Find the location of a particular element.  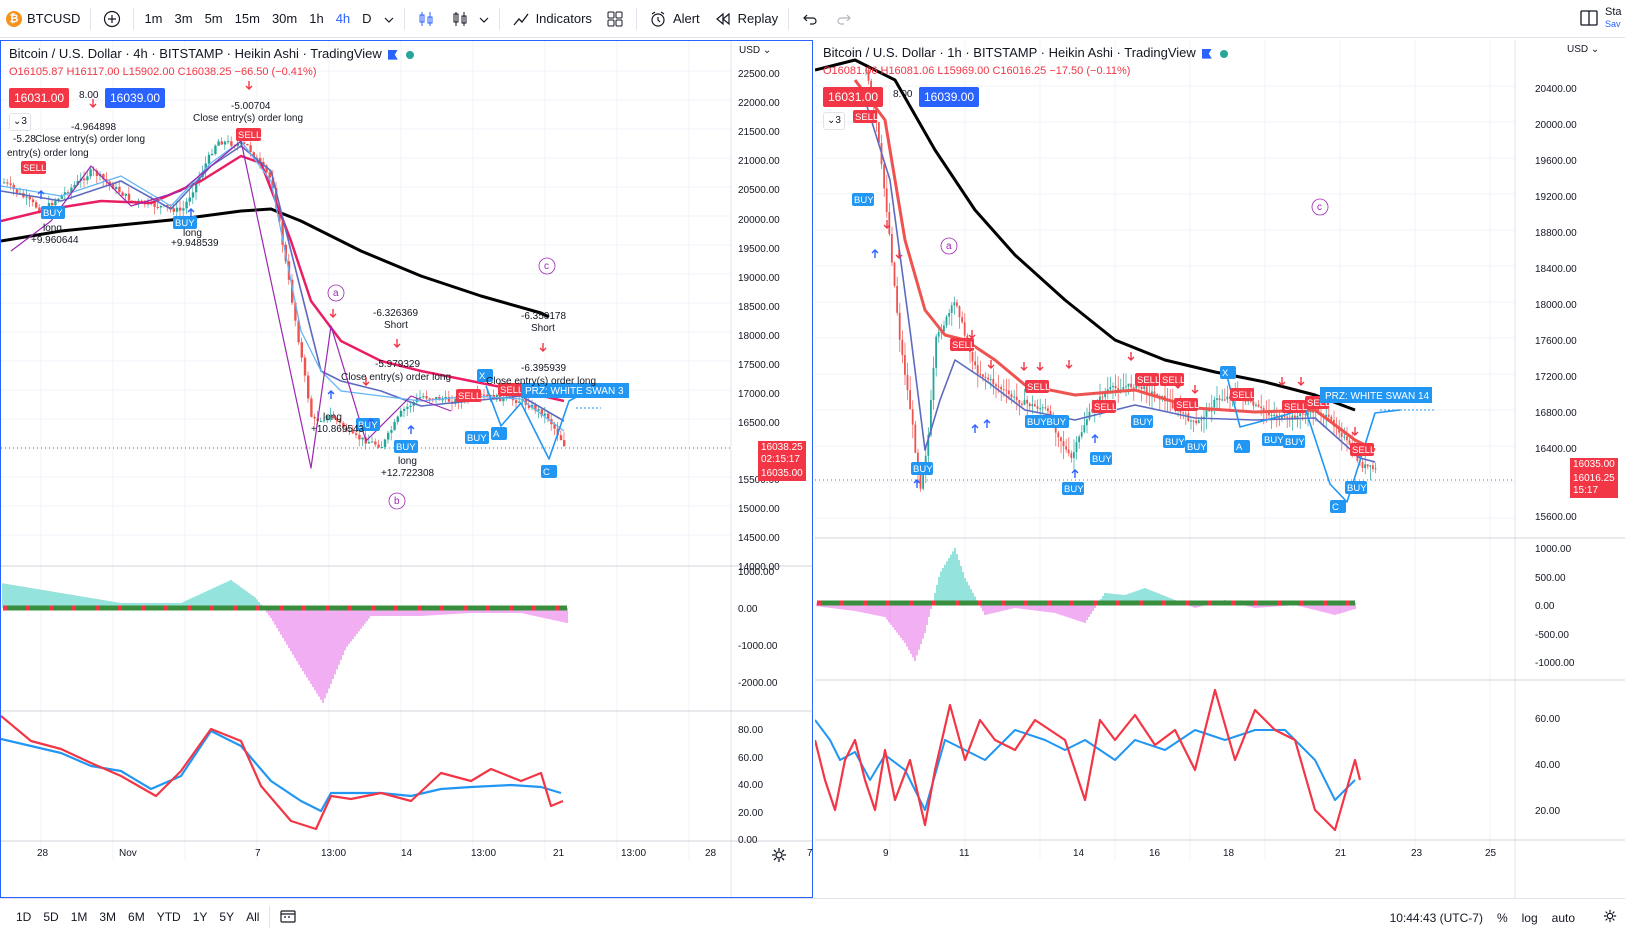

range-ytd: YTD is located at coordinates (168, 917).